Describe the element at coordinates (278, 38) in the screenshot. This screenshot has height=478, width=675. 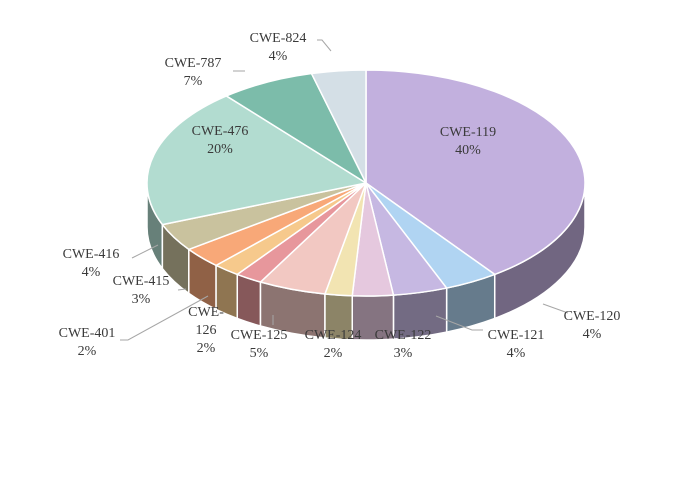
I see `data-label-name: CWE-824` at that location.